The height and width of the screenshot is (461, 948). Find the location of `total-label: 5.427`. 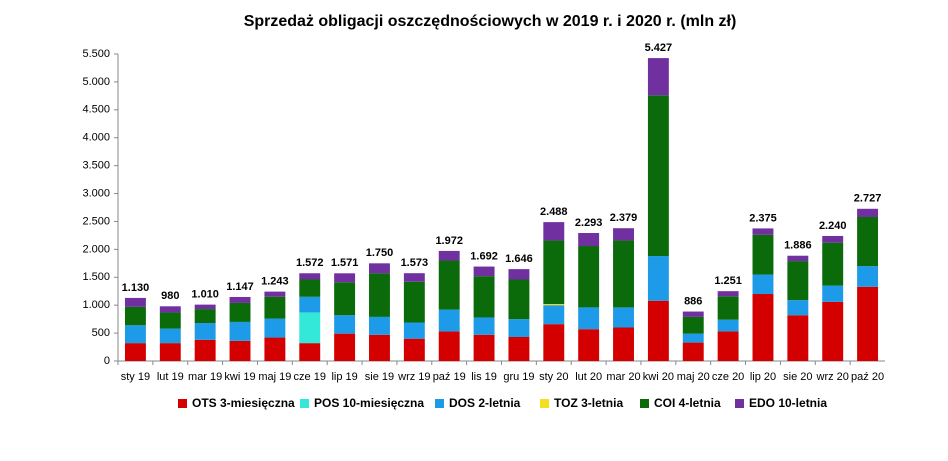

total-label: 5.427 is located at coordinates (659, 48).